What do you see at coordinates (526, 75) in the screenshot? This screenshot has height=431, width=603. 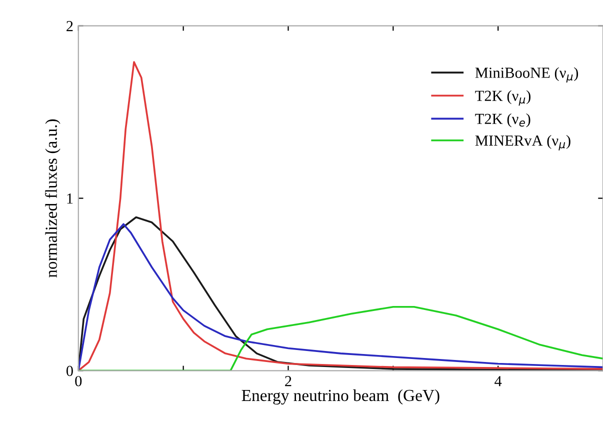 I see `legend-label: MiniBooNE (ν$_{μ}$)` at bounding box center [526, 75].